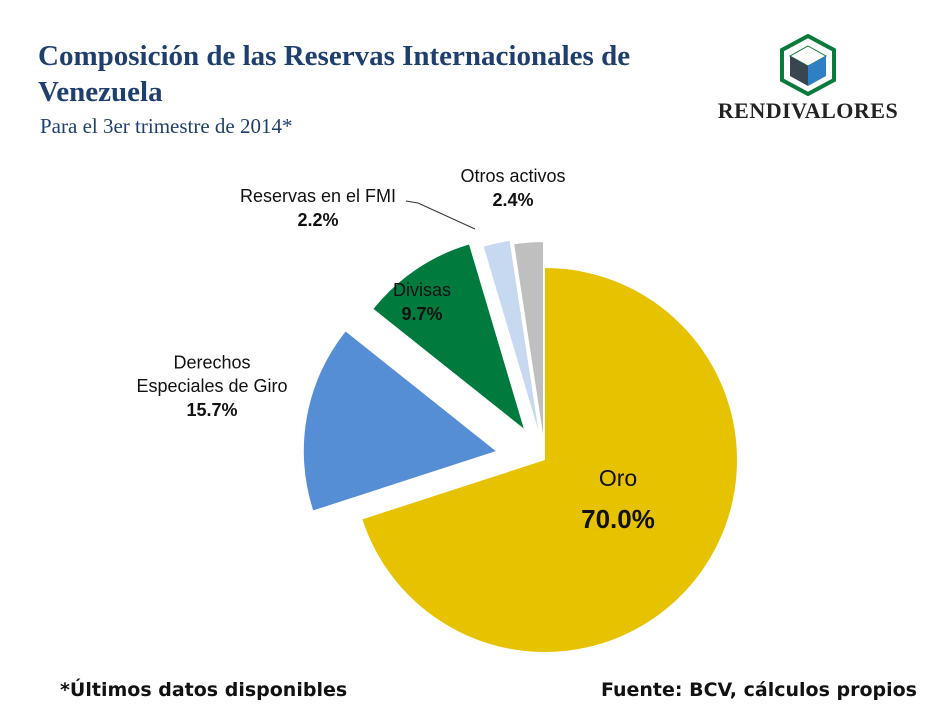 This screenshot has width=941, height=720. Describe the element at coordinates (211, 410) in the screenshot. I see `slice-value-derechos-especiales: 15.7%` at that location.